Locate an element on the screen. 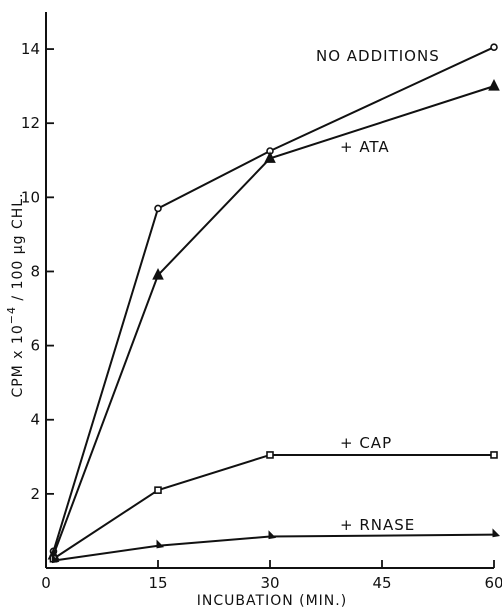 The width and height of the screenshot is (502, 611). y-tick-label: 2 is located at coordinates (35, 494).